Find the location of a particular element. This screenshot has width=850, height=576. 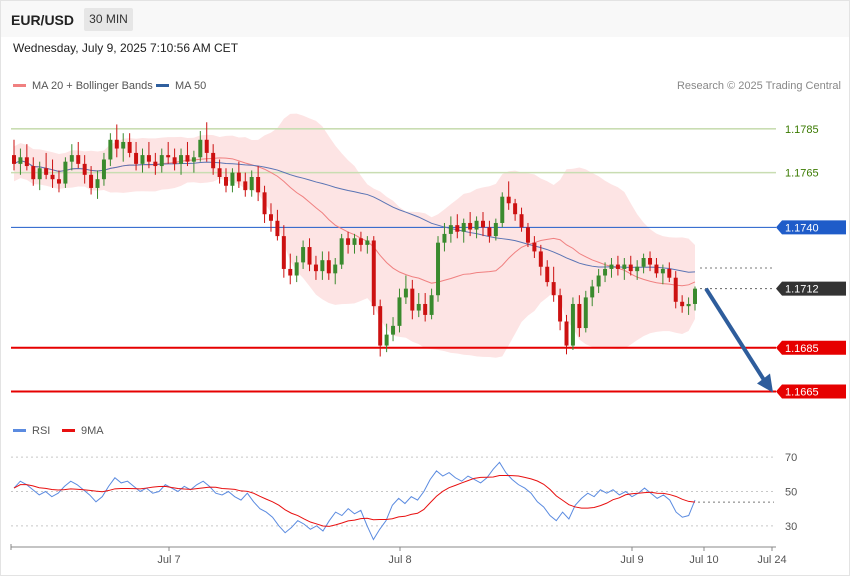

copyright-text: Research © 2025 Trading Central is located at coordinates (758, 86).